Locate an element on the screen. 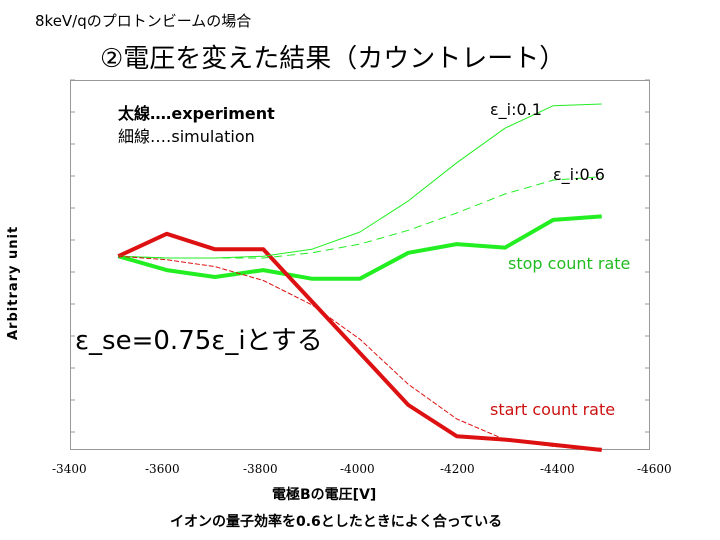  x-tick-label: -3600 is located at coordinates (162, 469).